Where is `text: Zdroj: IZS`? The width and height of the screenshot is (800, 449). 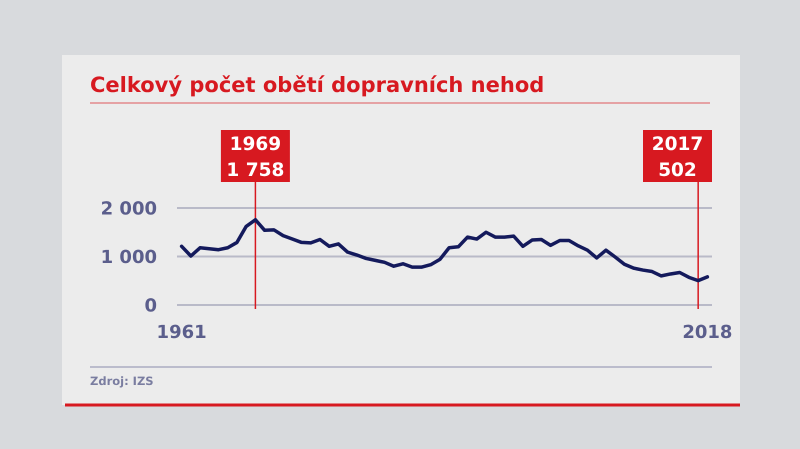
text: Zdroj: IZS is located at coordinates (122, 381).